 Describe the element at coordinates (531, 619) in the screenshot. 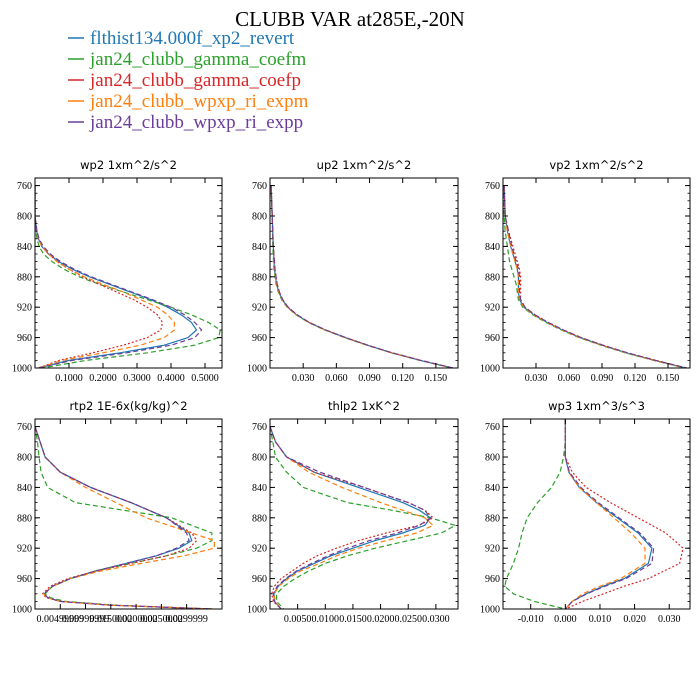

I see `xtick-label-5-0: -0.010` at that location.